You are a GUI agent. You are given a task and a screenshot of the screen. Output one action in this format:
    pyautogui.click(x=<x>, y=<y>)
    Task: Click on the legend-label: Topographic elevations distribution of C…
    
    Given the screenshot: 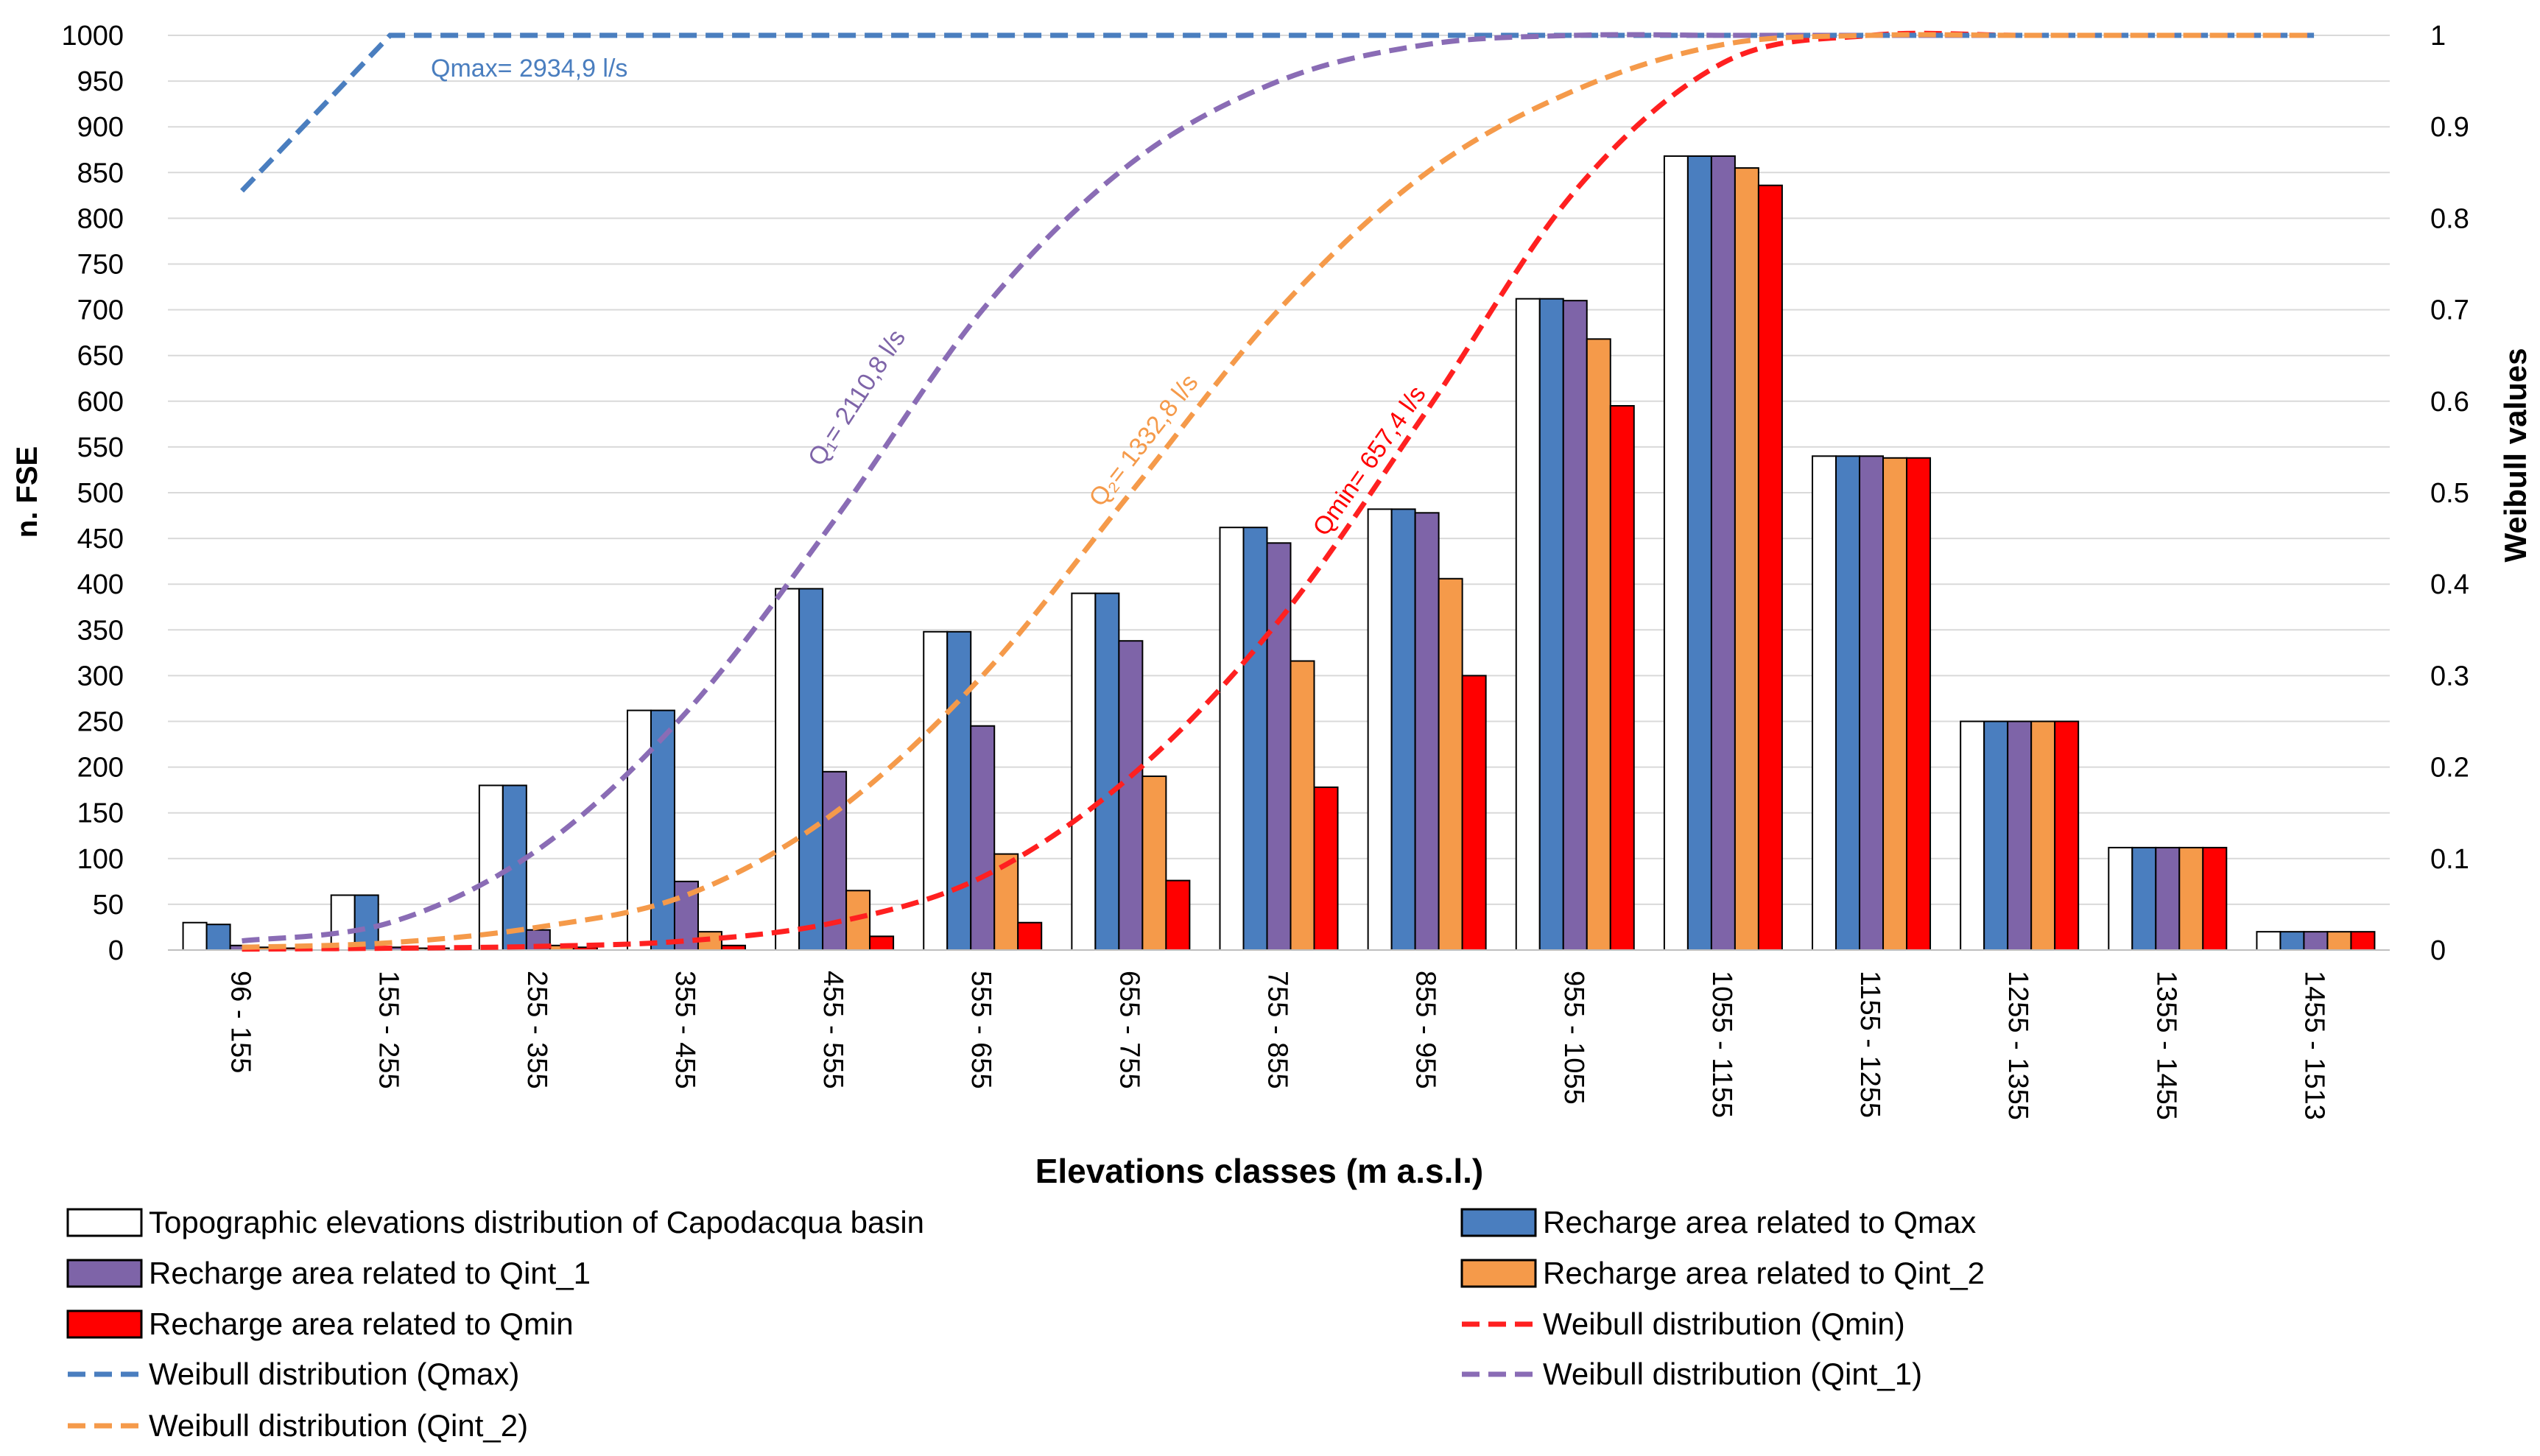 What is the action you would take?
    pyautogui.click(x=536, y=1222)
    